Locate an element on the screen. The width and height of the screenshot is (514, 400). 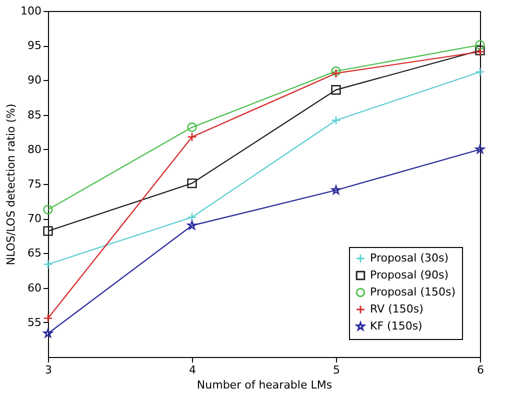
y-tick-label: 60 is located at coordinates (35, 287).